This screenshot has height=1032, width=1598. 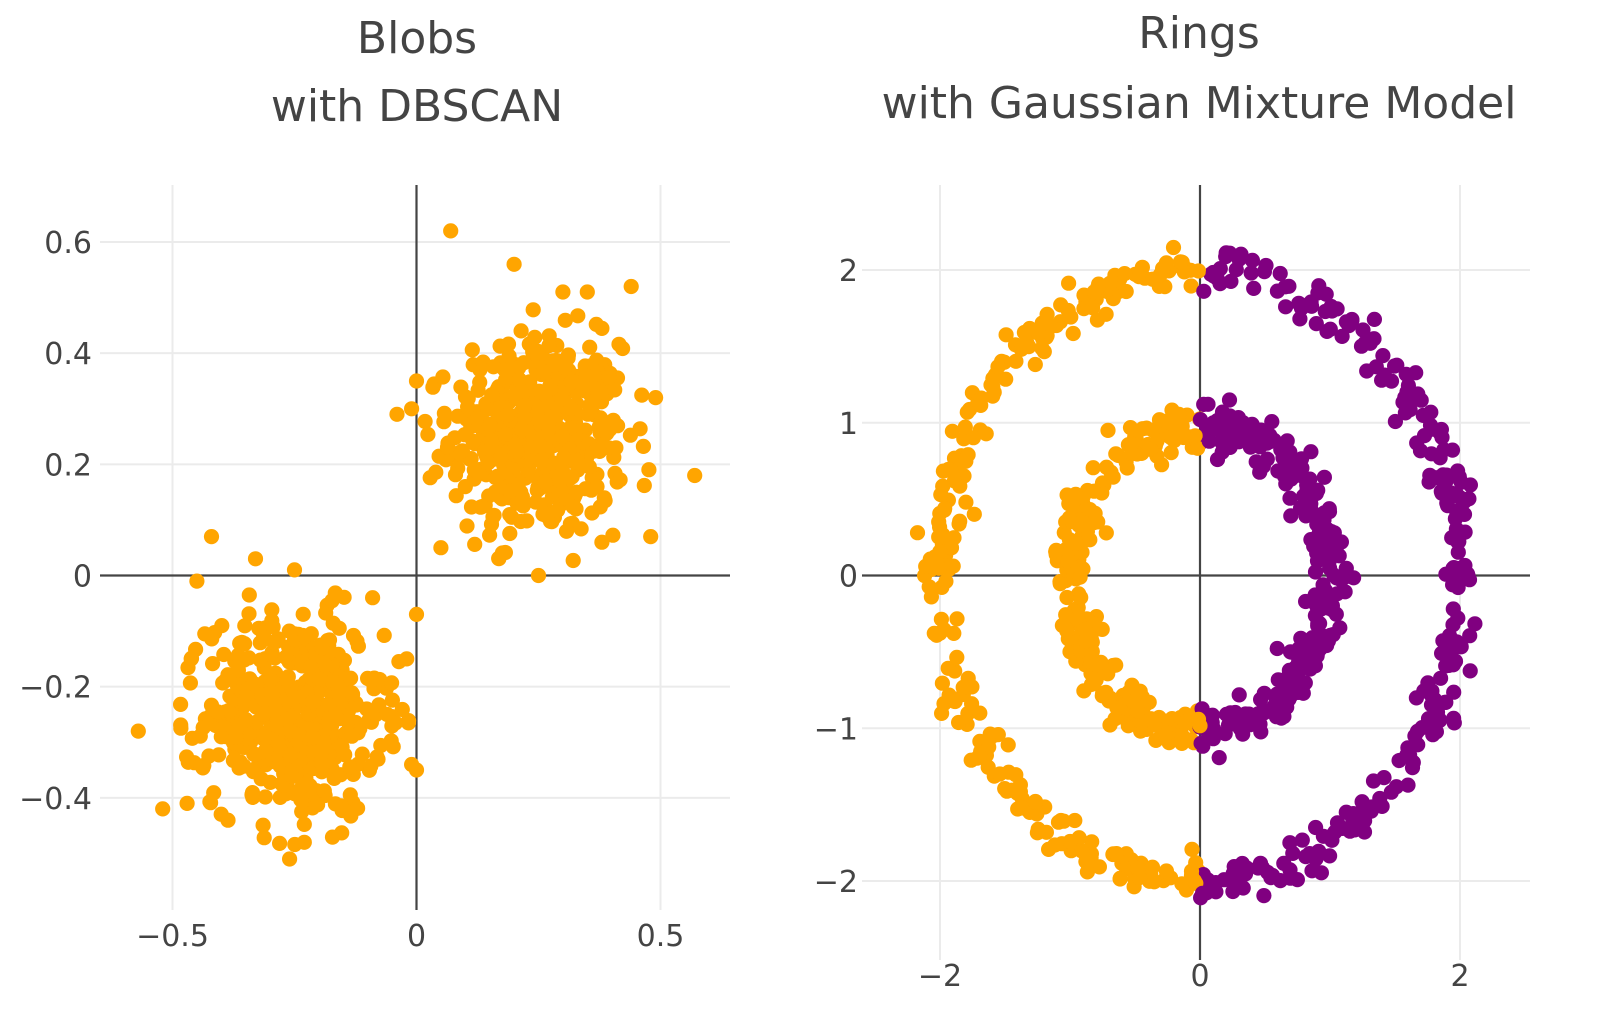 I want to click on rings-title-line-1: Rings, so click(x=1199, y=33).